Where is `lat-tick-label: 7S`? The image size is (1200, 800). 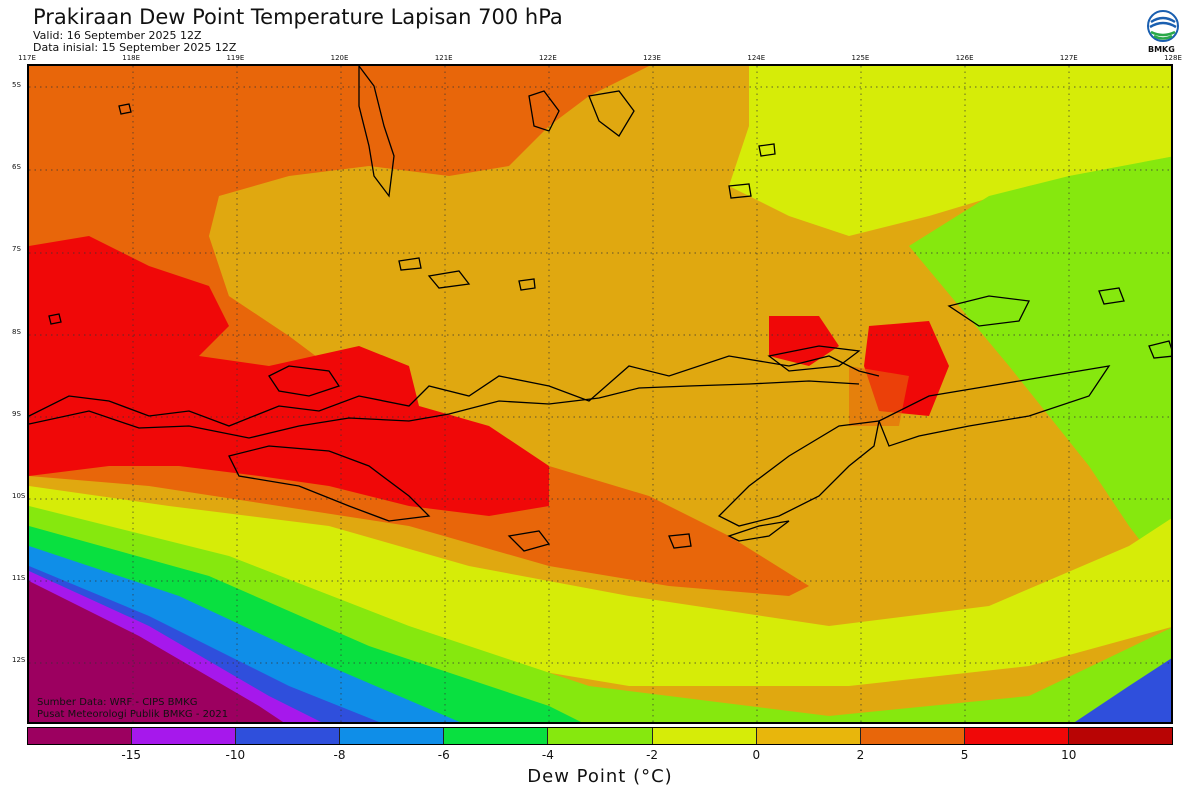
lat-tick-label: 7S is located at coordinates (16, 249).